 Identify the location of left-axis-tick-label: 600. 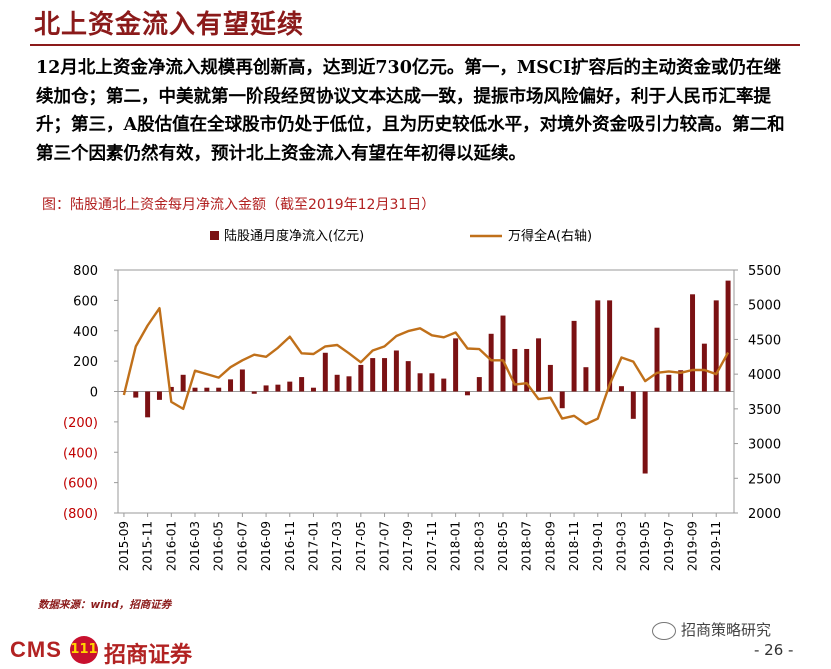
(85, 301).